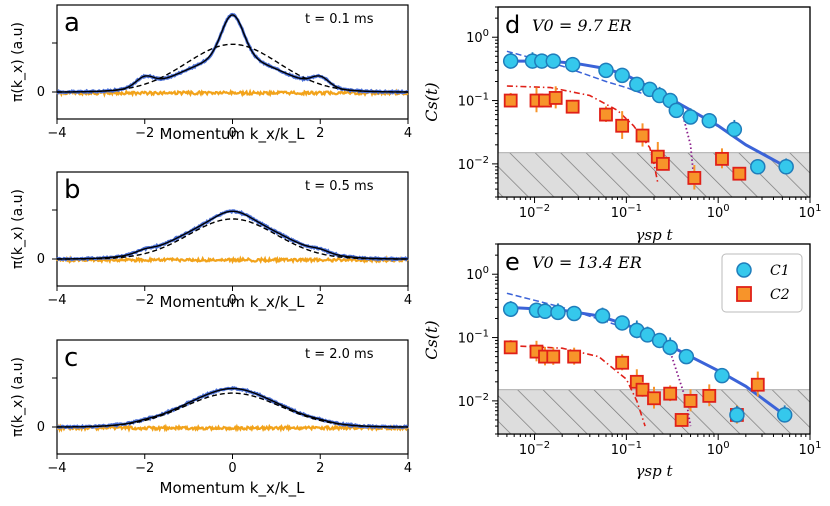 This screenshot has width=830, height=506. I want to click on y-tick-exponent: −1, so click(481, 334).